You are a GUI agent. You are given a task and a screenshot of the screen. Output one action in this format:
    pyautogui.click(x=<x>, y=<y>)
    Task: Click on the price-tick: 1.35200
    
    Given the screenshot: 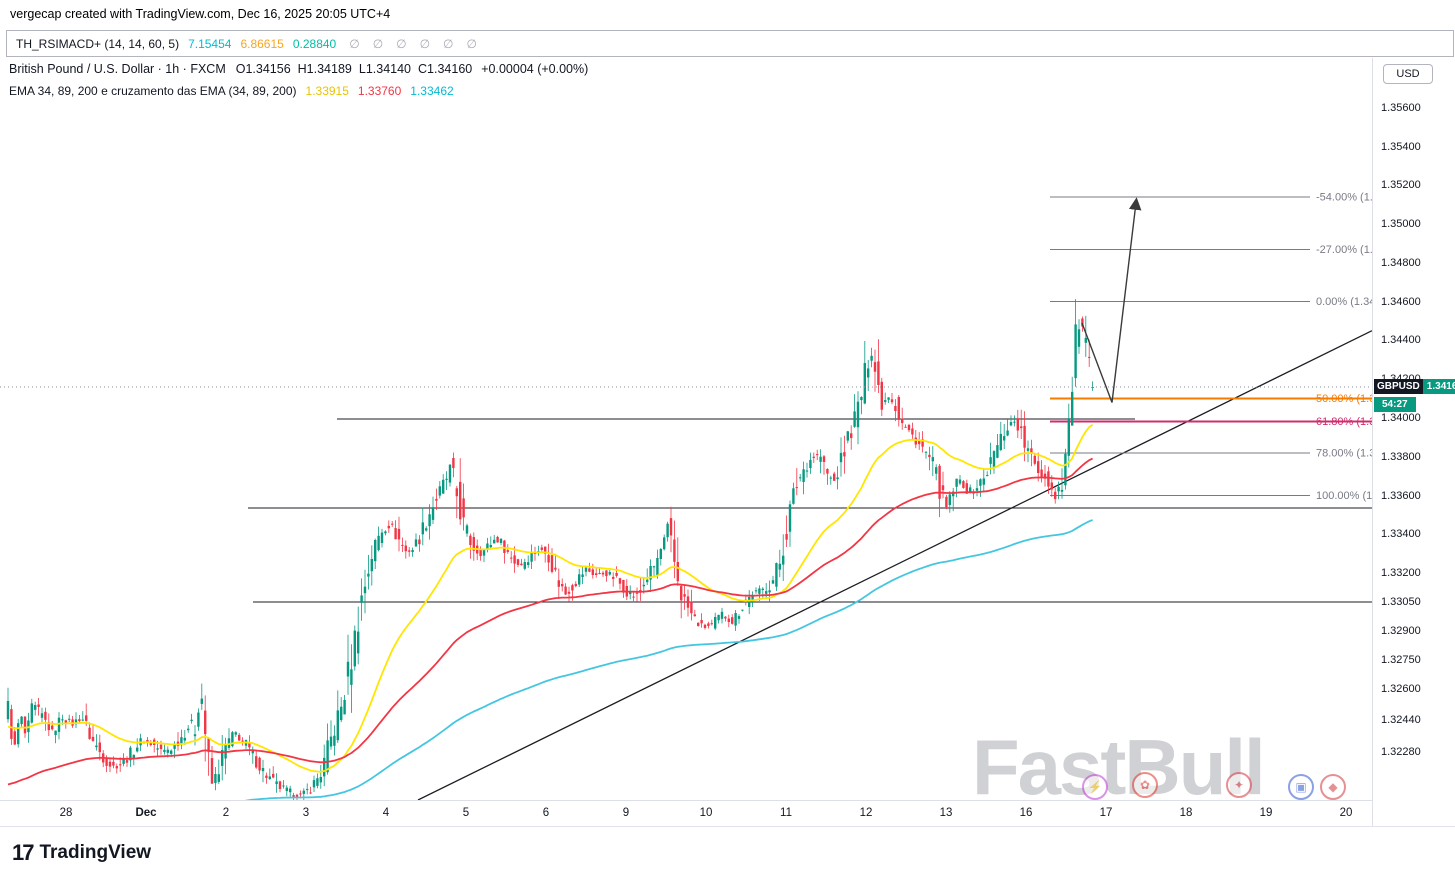 What is the action you would take?
    pyautogui.click(x=1401, y=185)
    